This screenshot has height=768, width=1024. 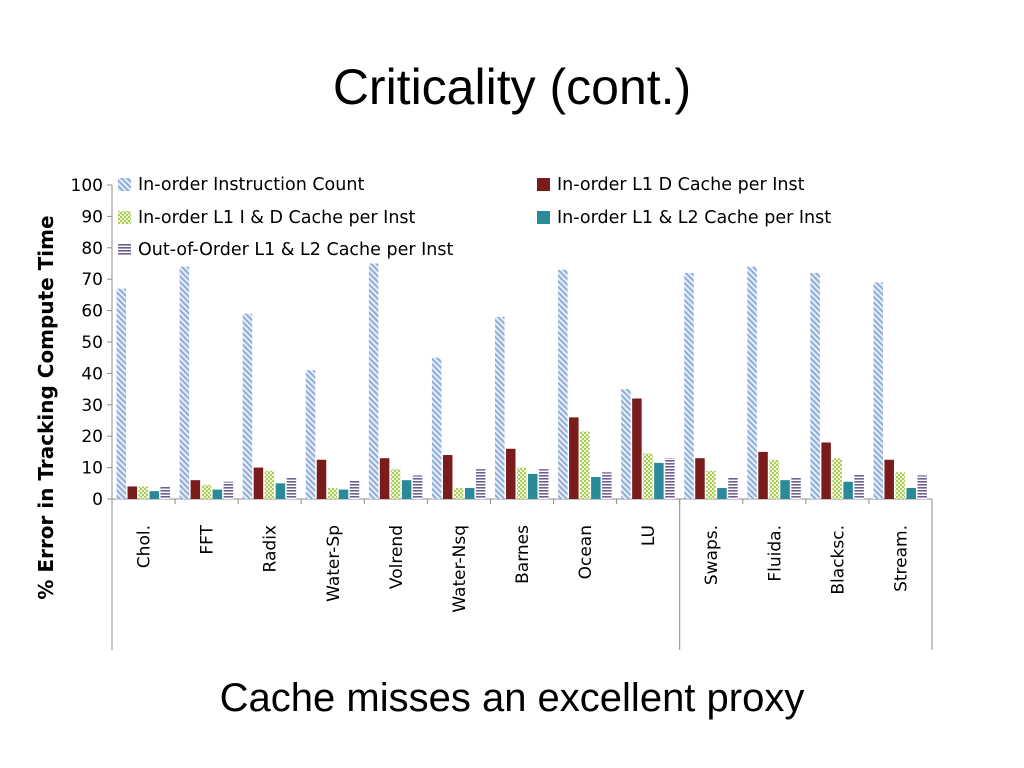 What do you see at coordinates (92, 280) in the screenshot?
I see `y-tick-label: 70` at bounding box center [92, 280].